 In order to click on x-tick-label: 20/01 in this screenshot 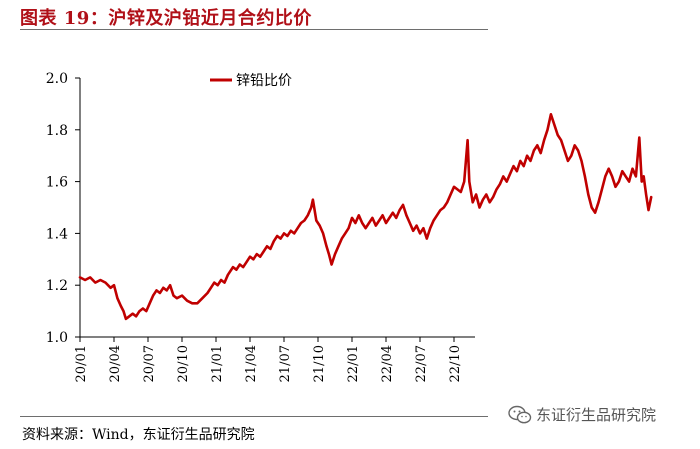, I will do `click(81, 363)`.